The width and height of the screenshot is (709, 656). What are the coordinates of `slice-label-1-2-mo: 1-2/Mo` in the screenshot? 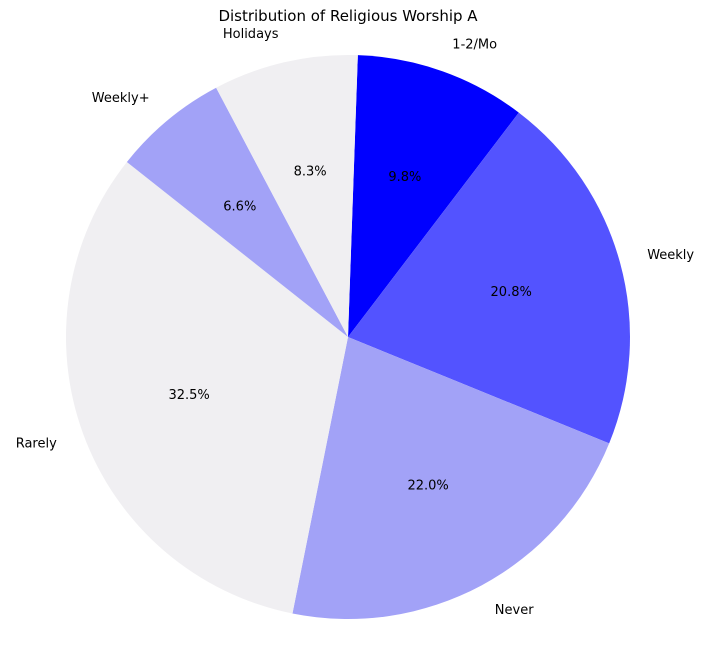 It's located at (474, 44).